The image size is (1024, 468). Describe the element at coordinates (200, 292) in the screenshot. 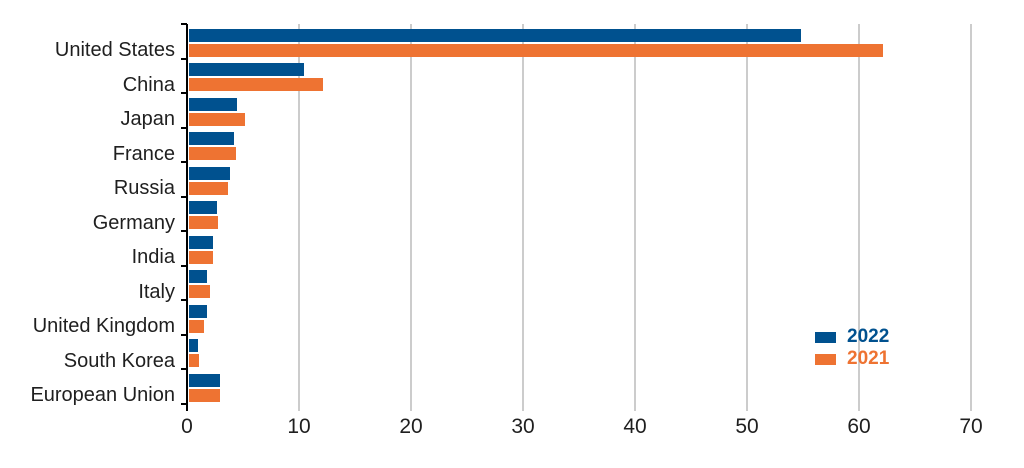

I see `bar-2021-italy` at that location.